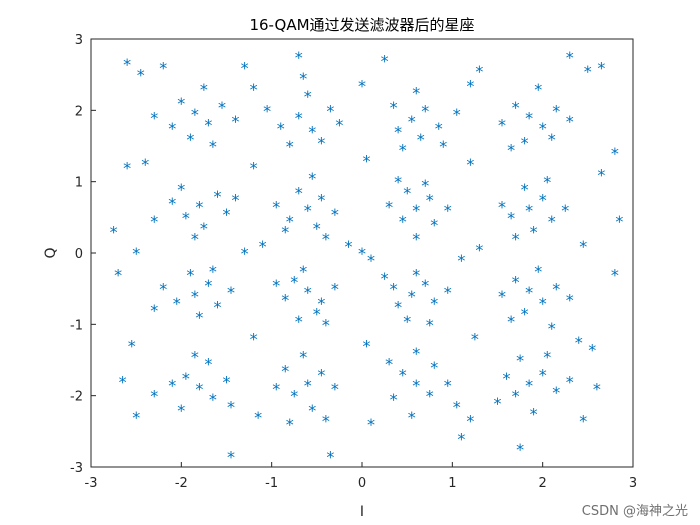 The width and height of the screenshot is (700, 525). Describe the element at coordinates (361, 25) in the screenshot. I see `chart-title: 16-QAM通过发送滤波器后的星座` at that location.